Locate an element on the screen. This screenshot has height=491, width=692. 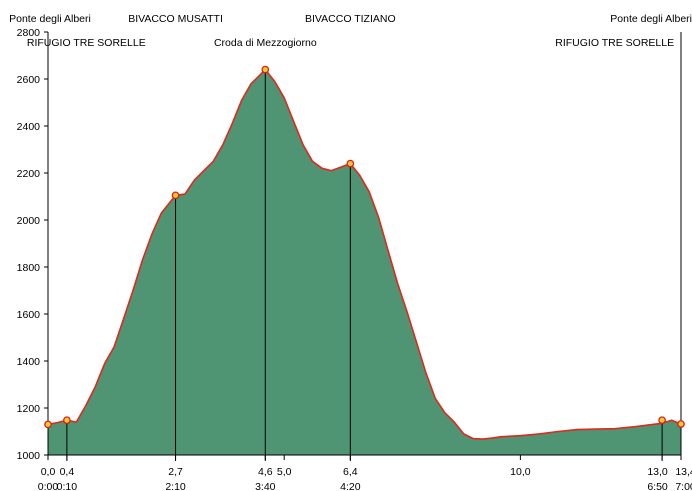
y-tick-label: 2400 is located at coordinates (29, 127).